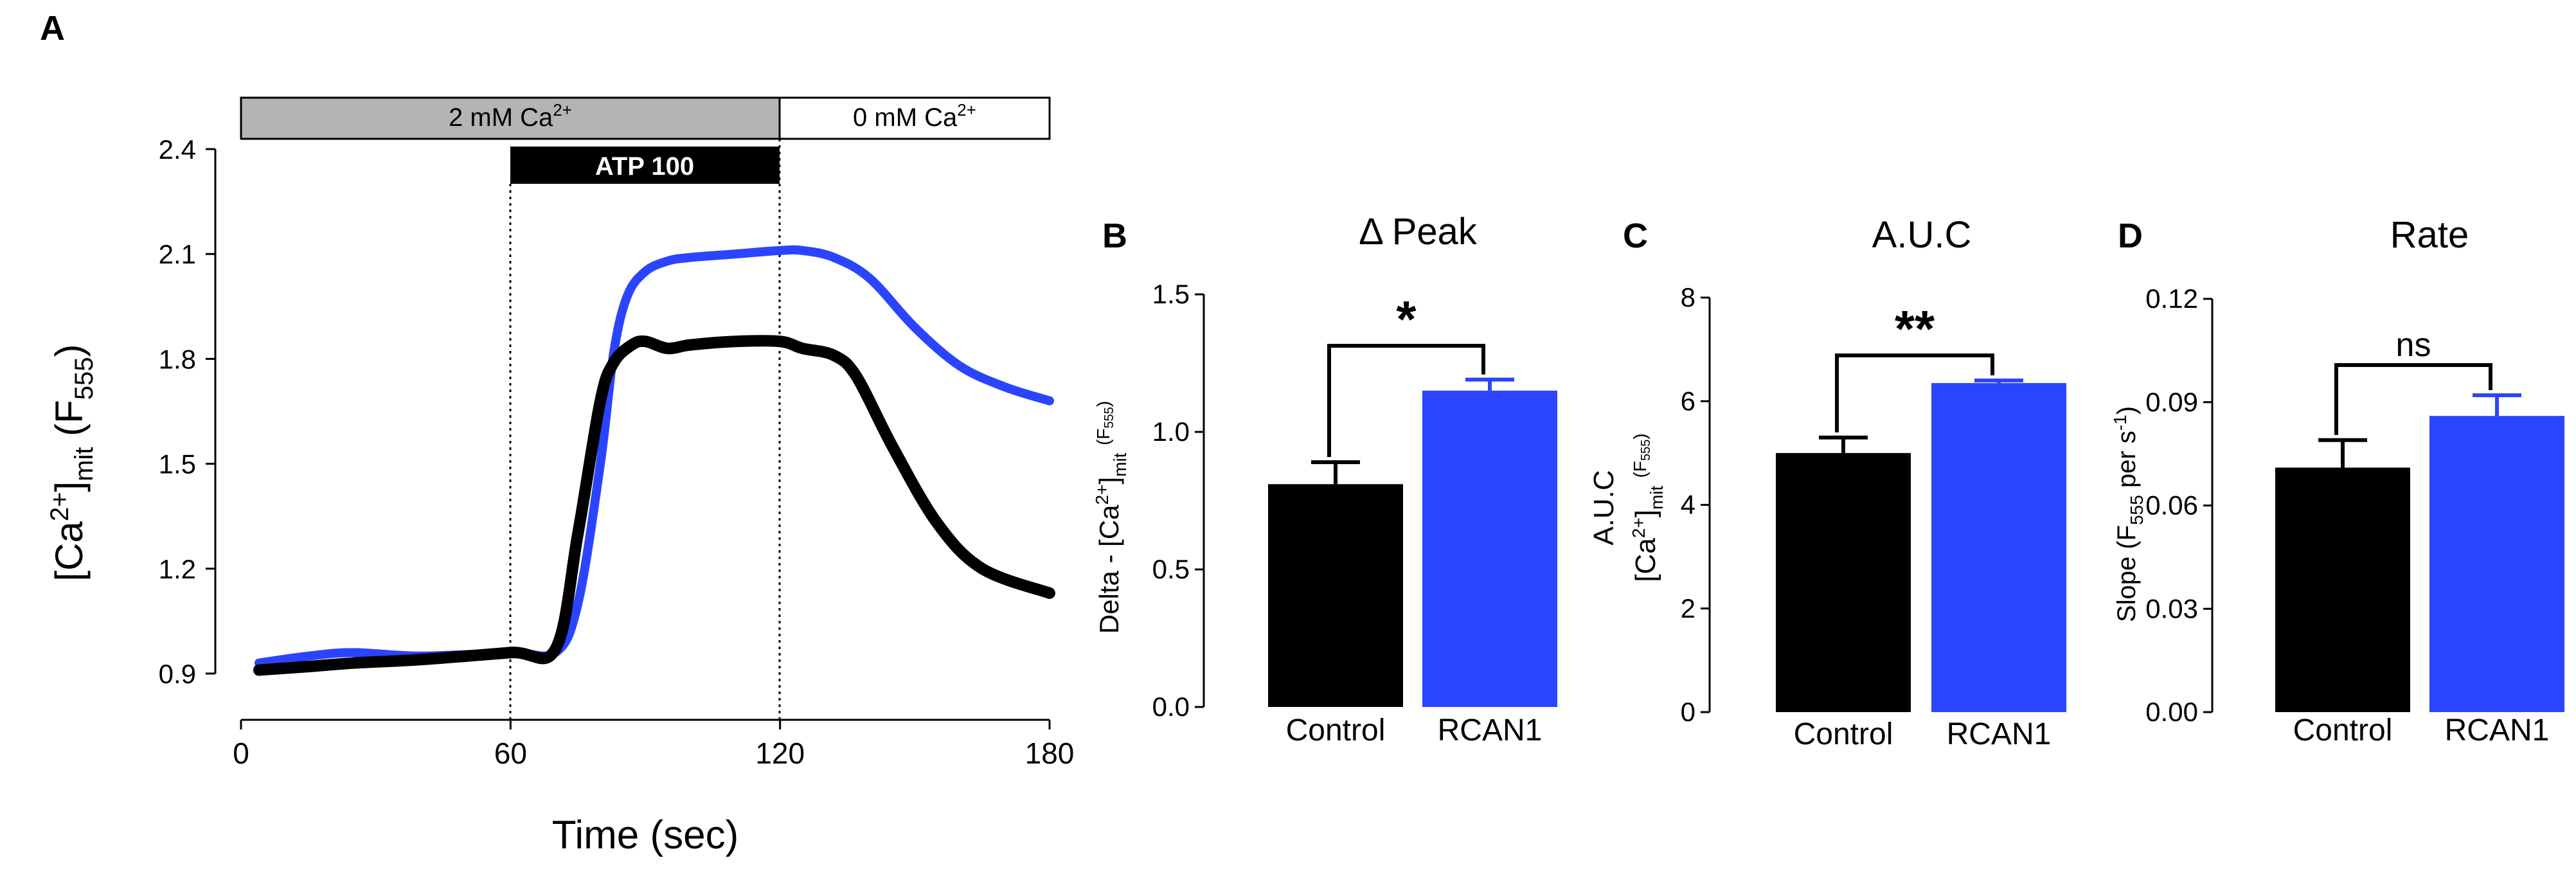  Describe the element at coordinates (177, 149) in the screenshot. I see `a-y-tick-label: 2.4` at that location.